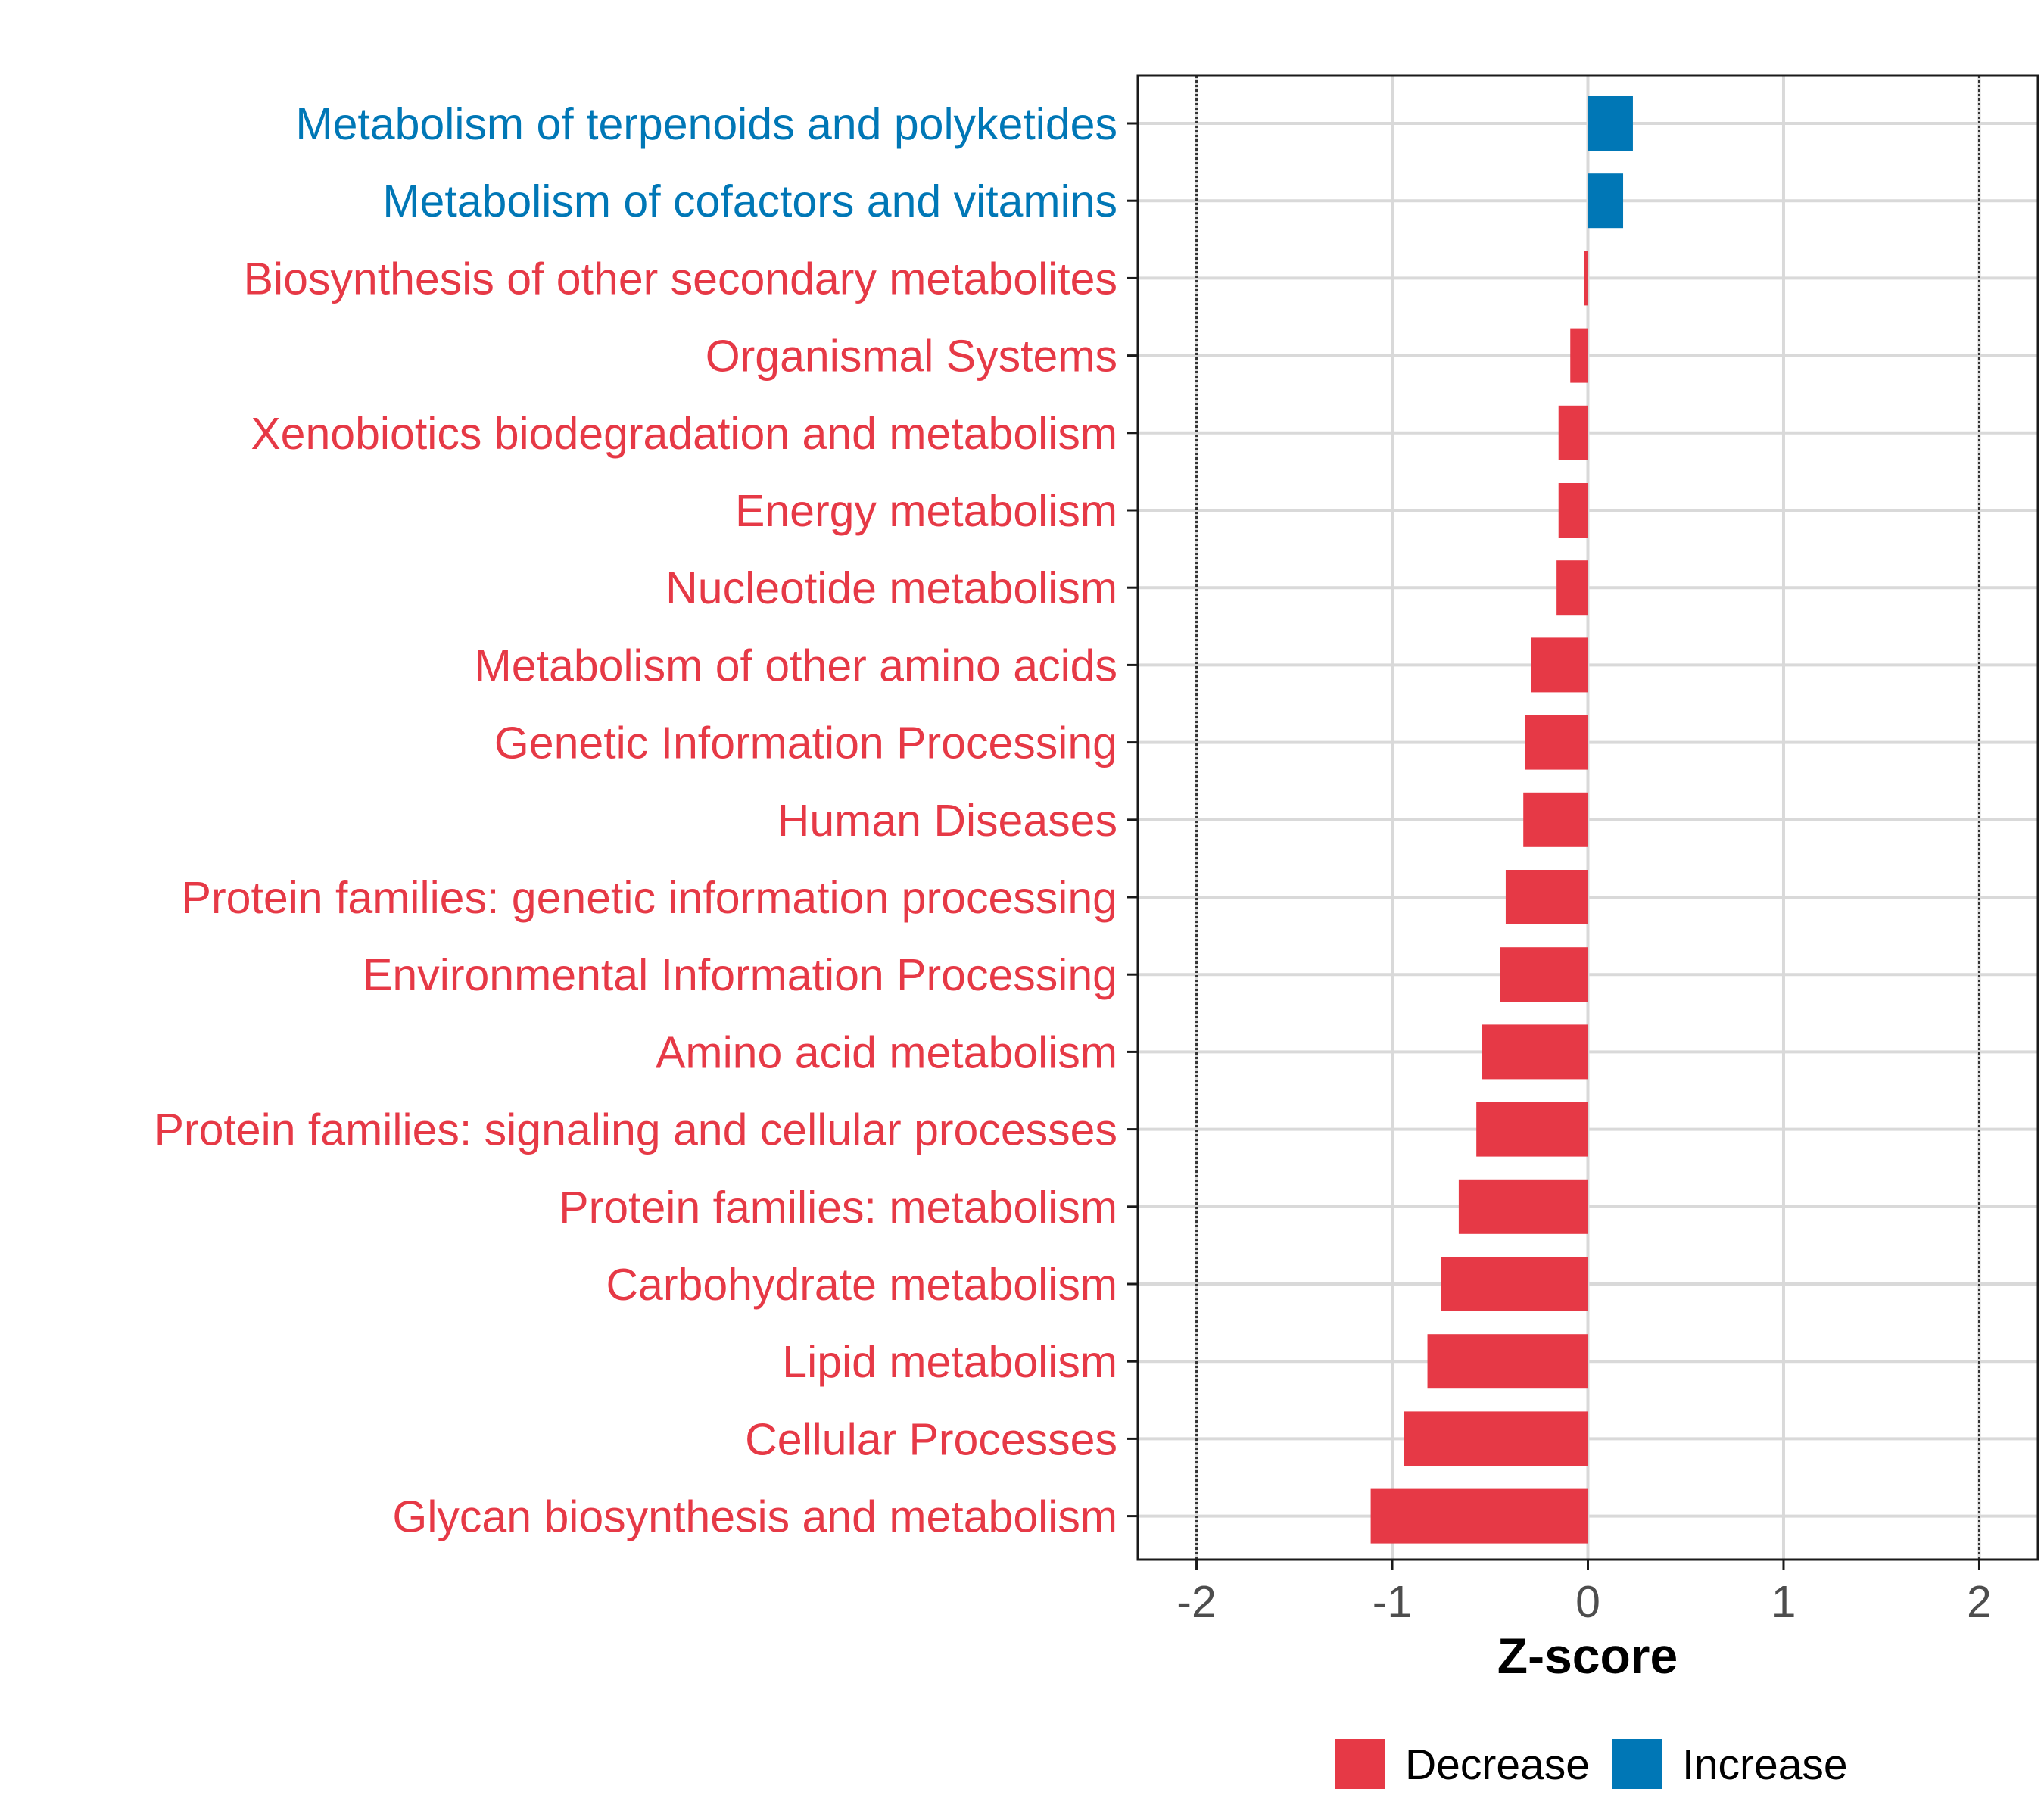 Image resolution: width=2044 pixels, height=1817 pixels. What do you see at coordinates (1501, 820) in the screenshot?
I see `bars` at bounding box center [1501, 820].